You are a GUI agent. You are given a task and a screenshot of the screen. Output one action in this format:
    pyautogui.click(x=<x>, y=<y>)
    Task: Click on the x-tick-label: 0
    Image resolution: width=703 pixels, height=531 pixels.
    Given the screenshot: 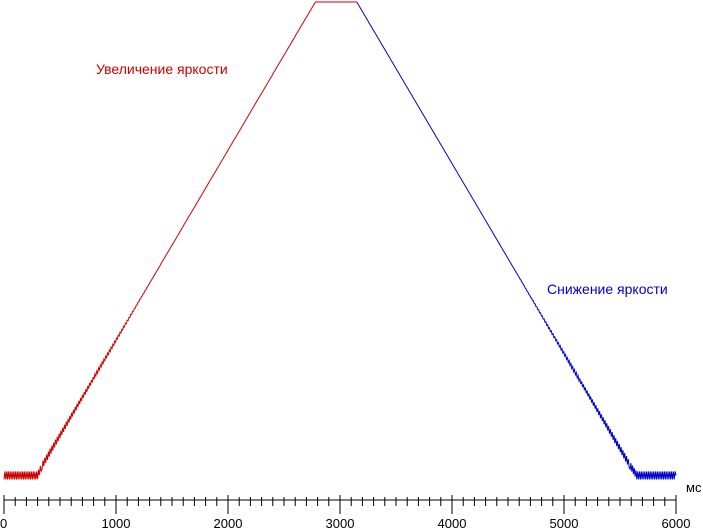 What is the action you would take?
    pyautogui.click(x=3, y=523)
    